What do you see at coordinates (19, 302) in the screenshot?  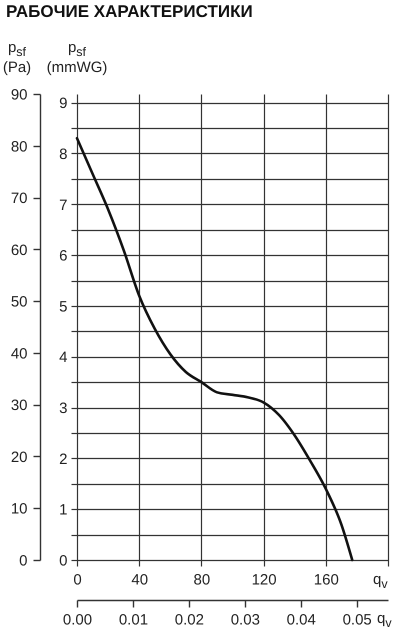 I see `y-tick-label: 50` at bounding box center [19, 302].